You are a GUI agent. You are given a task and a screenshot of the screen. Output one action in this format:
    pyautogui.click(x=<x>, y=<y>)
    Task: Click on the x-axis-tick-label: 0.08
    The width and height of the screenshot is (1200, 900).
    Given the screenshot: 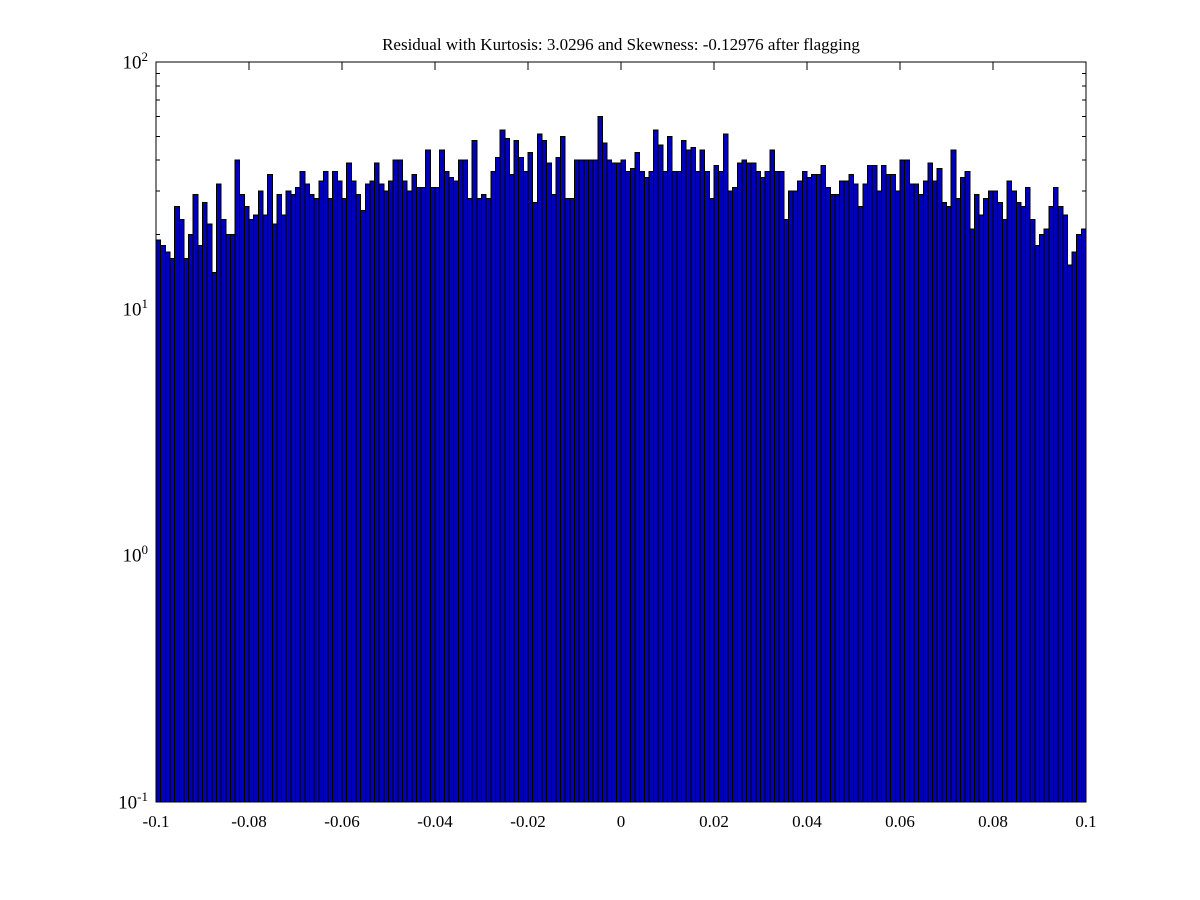 What is the action you would take?
    pyautogui.click(x=993, y=821)
    